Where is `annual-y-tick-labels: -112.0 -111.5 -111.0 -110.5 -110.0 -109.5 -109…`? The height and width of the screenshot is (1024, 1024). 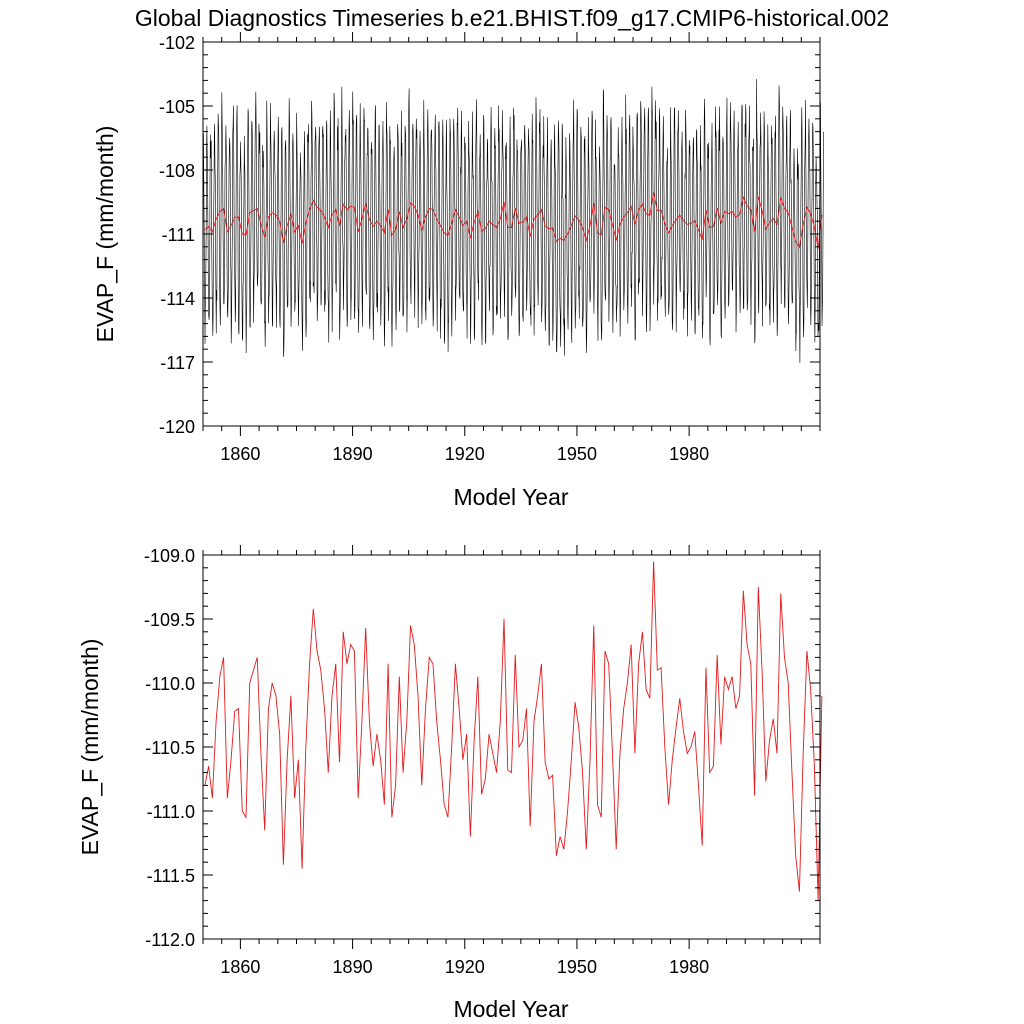
annual-y-tick-labels: -112.0 -111.5 -111.0 -110.5 -110.0 -109.5 -109… is located at coordinates (169, 748).